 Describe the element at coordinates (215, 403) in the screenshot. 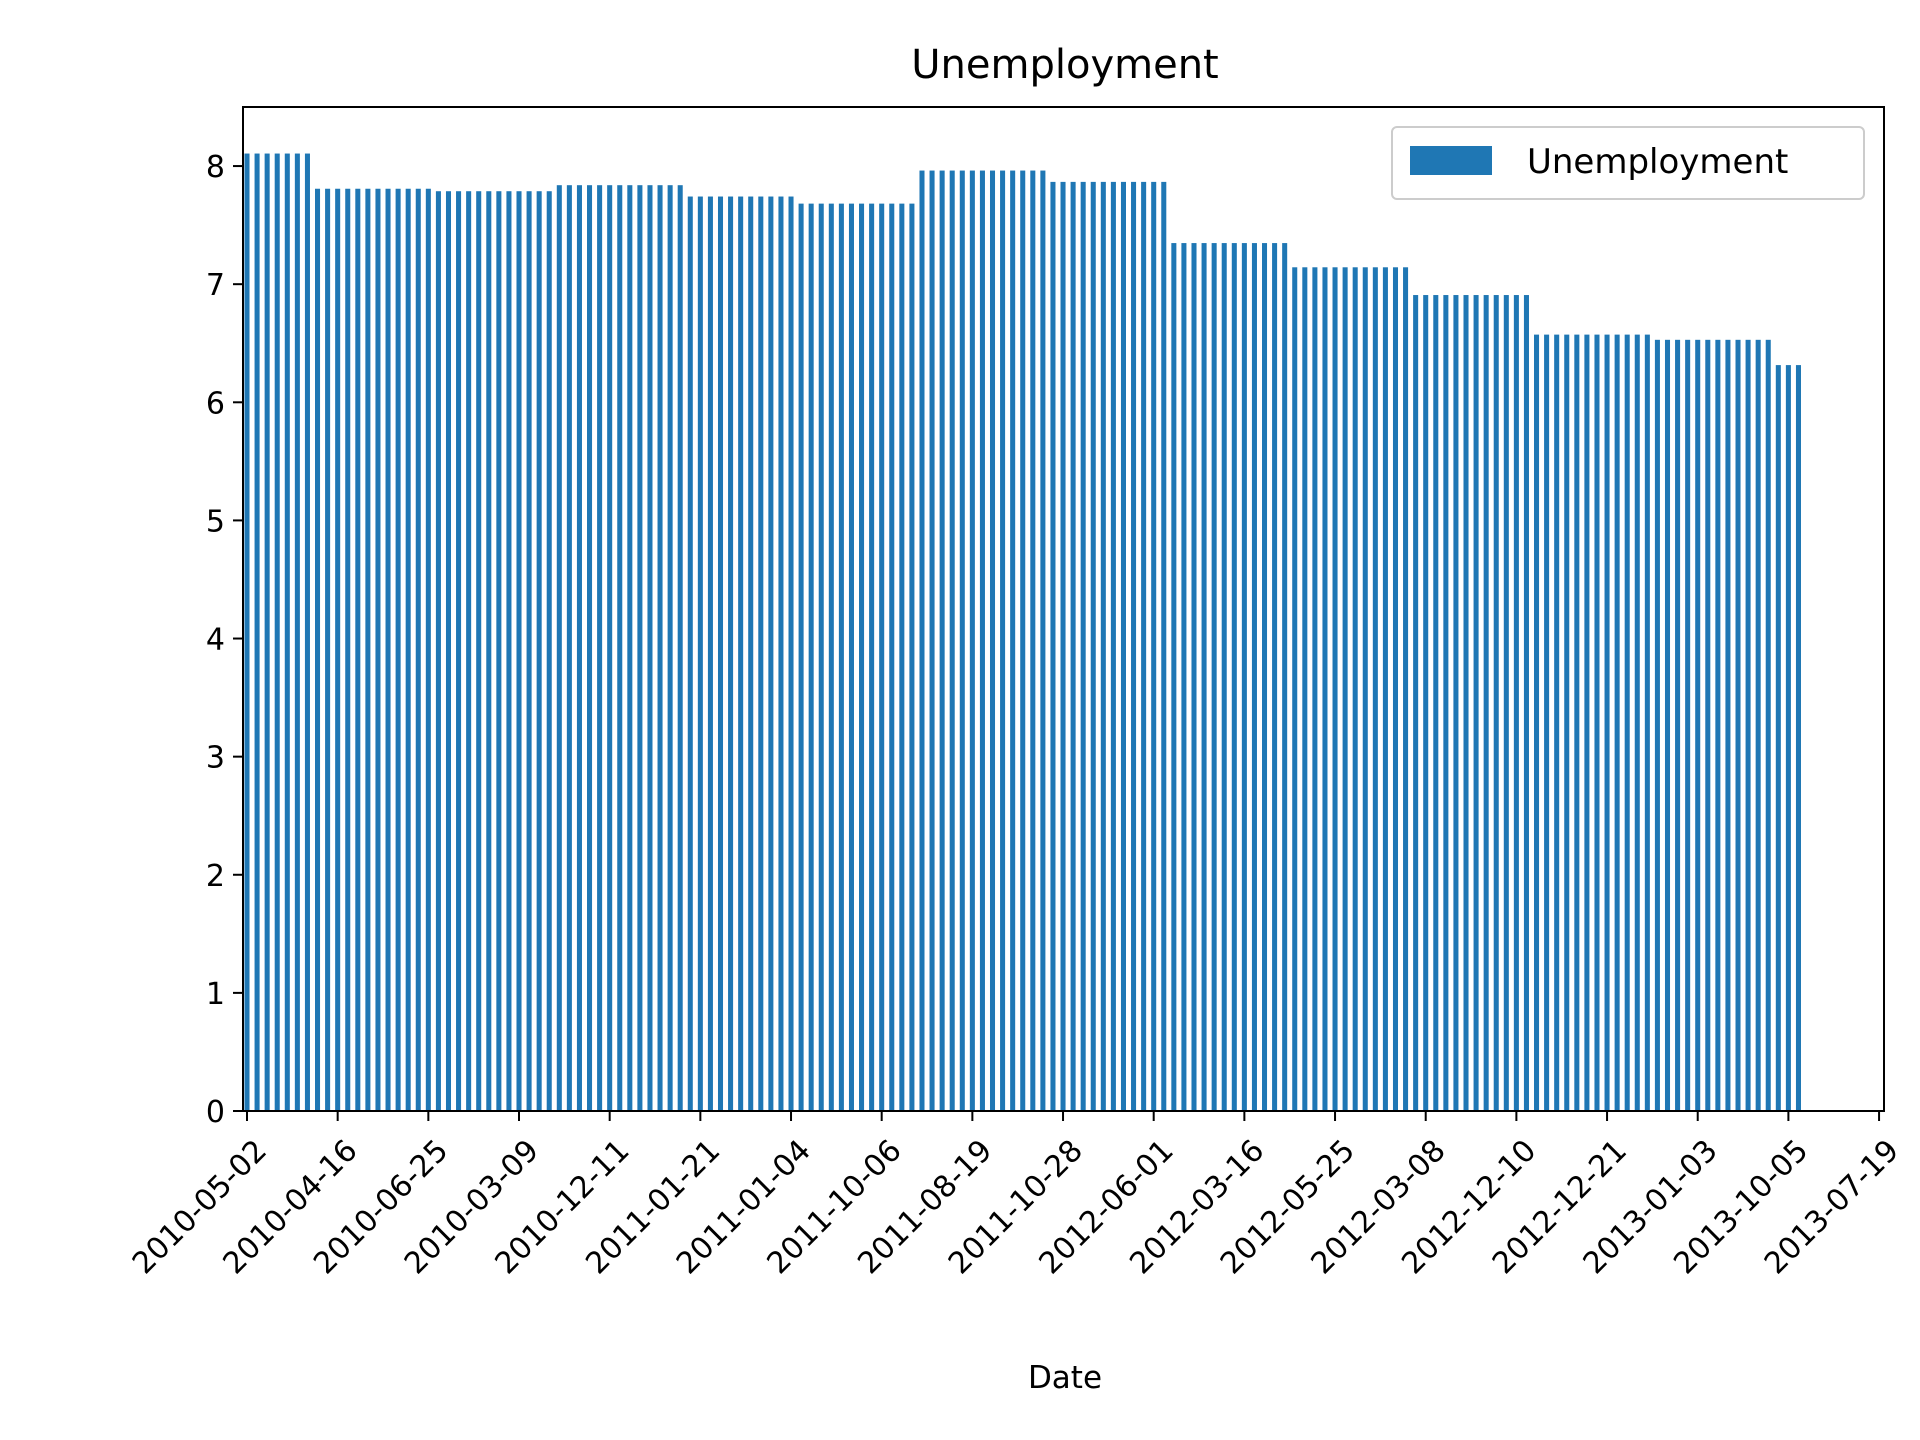

I see `y-tick-label: 6` at that location.